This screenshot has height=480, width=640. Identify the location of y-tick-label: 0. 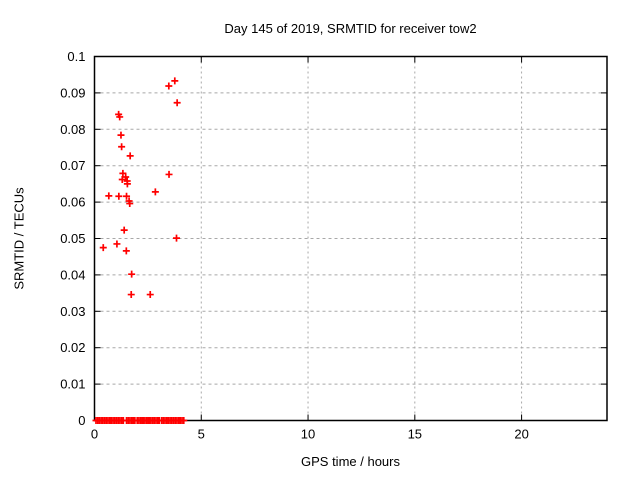
(81, 420).